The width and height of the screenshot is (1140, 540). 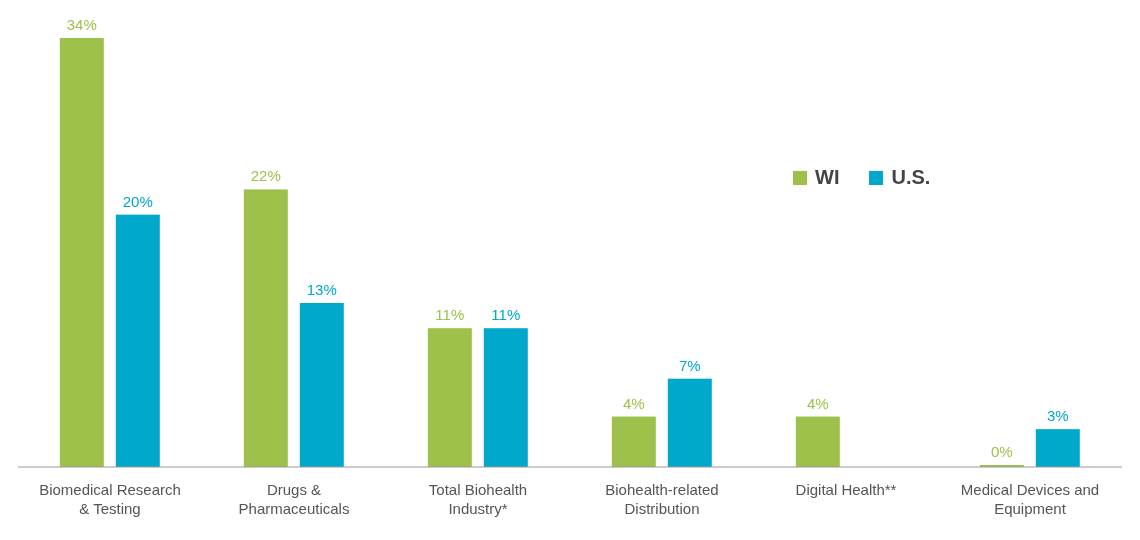 I want to click on x-tick-label: Digital Health**, so click(x=846, y=489).